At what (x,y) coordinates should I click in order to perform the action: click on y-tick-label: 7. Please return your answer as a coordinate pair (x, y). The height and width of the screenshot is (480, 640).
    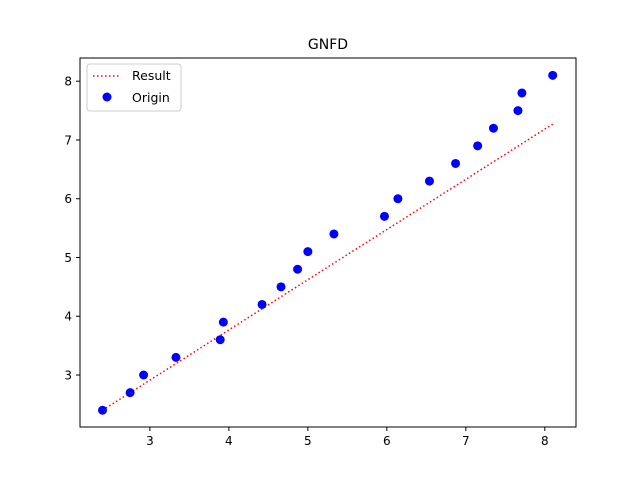
    Looking at the image, I should click on (68, 140).